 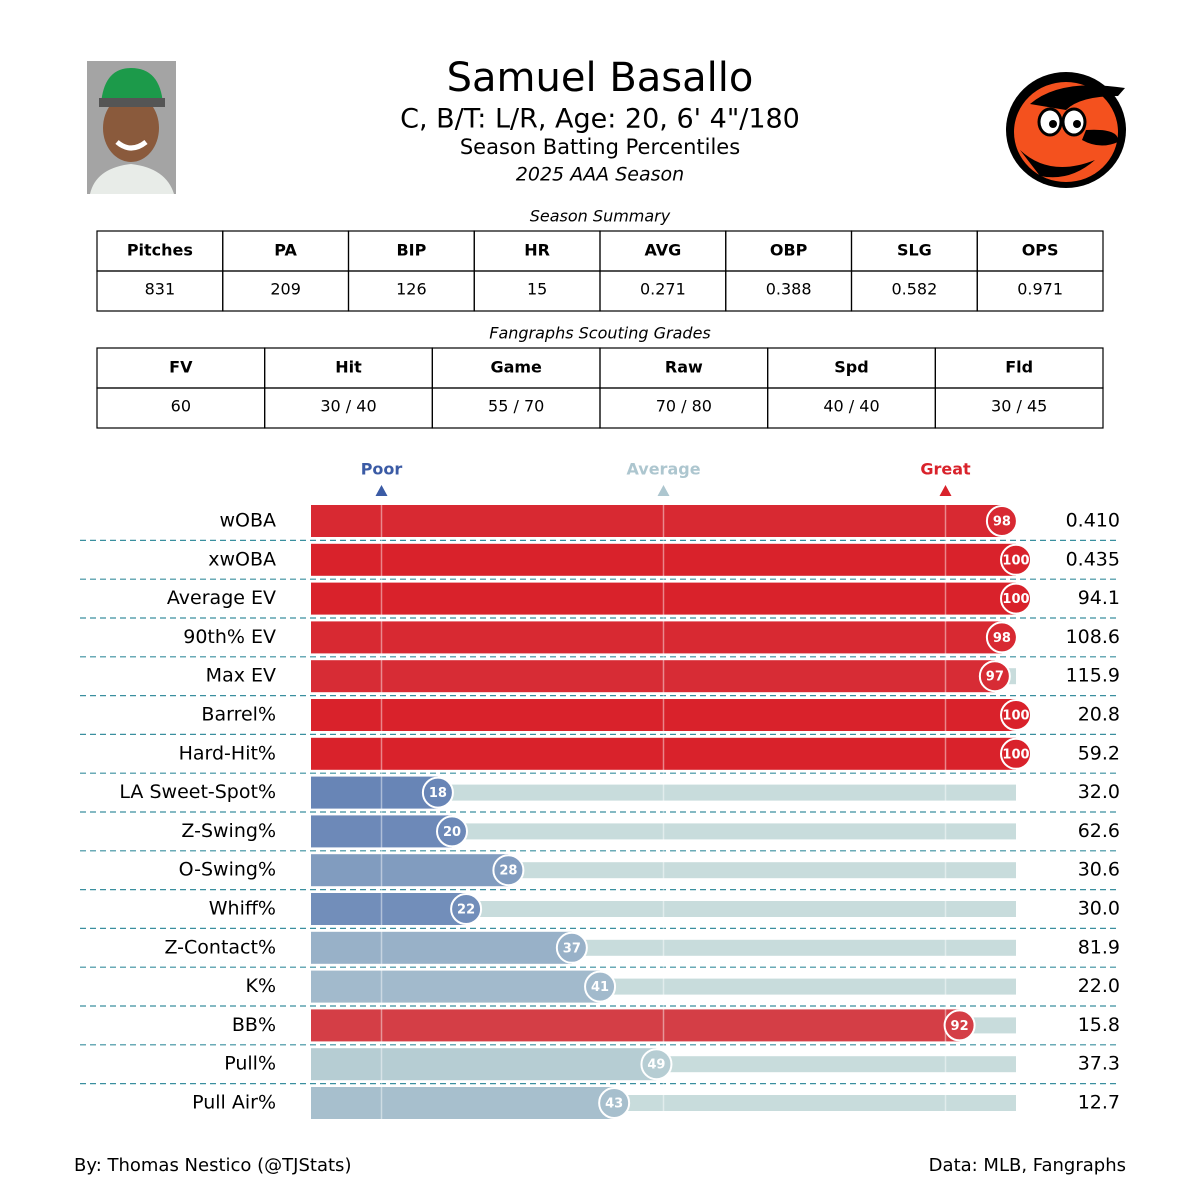 I want to click on team-logo, so click(x=1066, y=130).